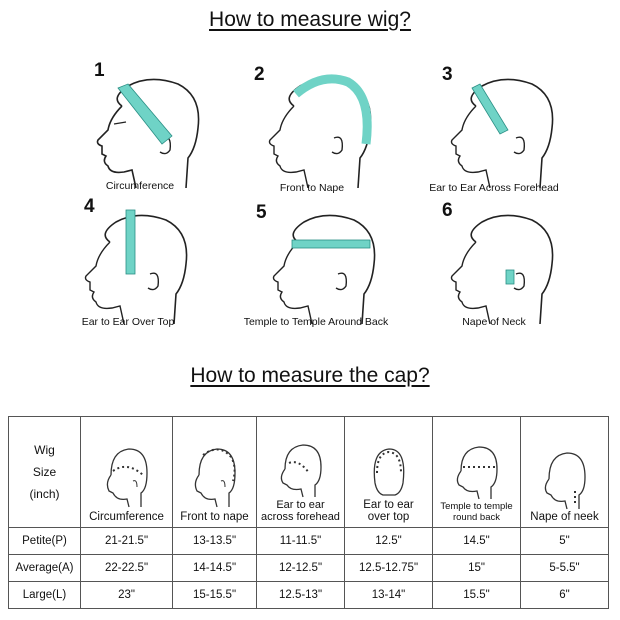 The width and height of the screenshot is (620, 620). I want to click on table-cell: 13-14", so click(388, 595).